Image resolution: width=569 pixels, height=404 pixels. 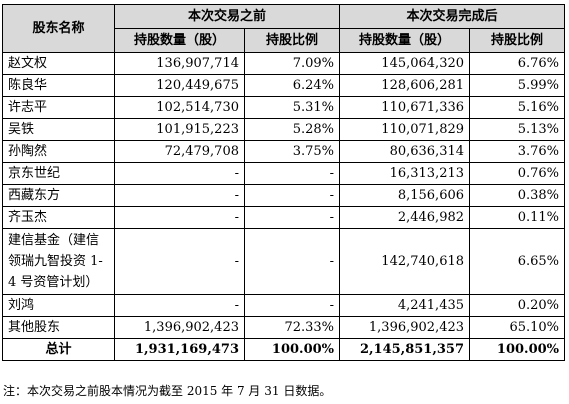 I want to click on before-shares: 136,907,714, so click(x=179, y=63).